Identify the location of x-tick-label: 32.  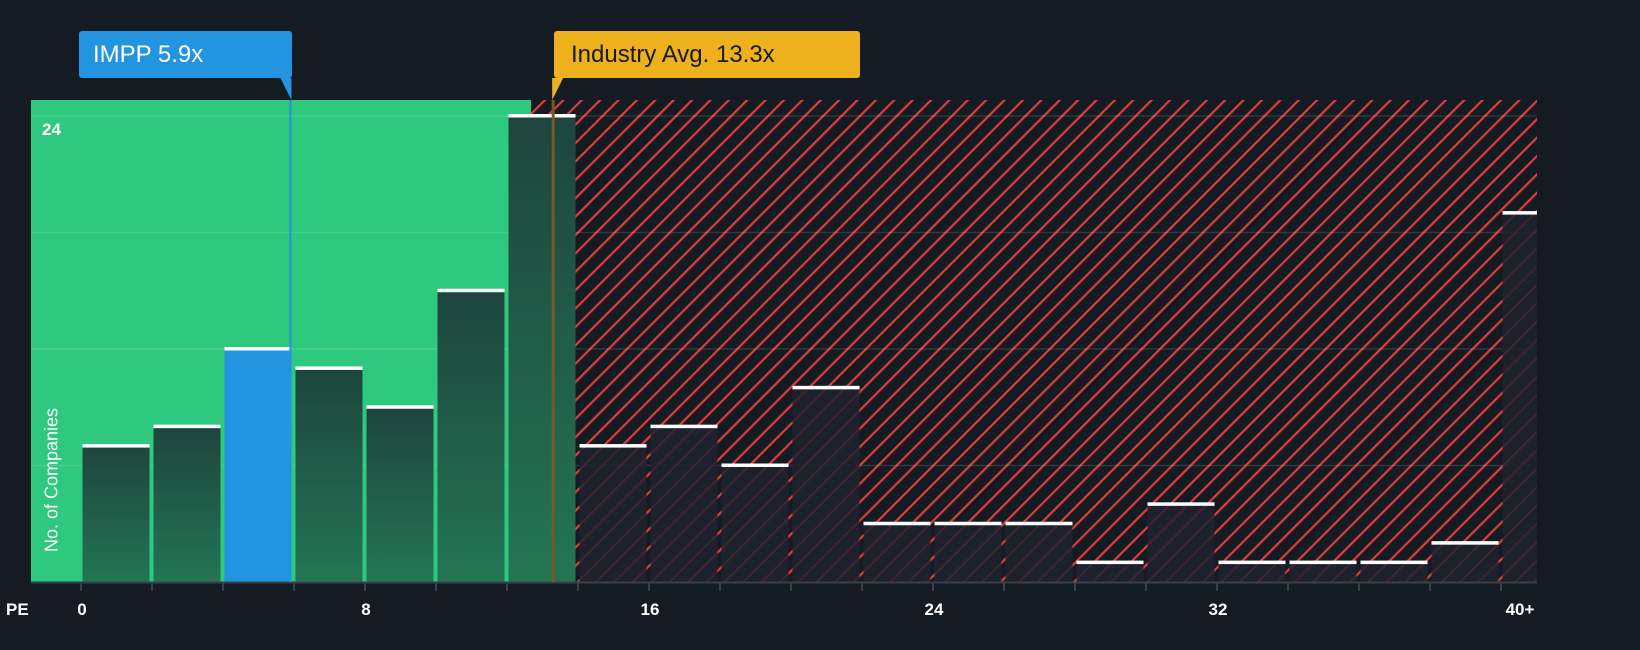
(1218, 609).